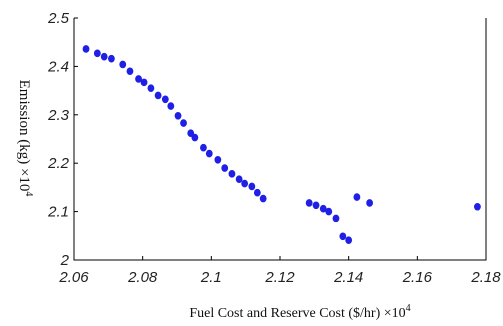 This screenshot has width=503, height=326. I want to click on x-tick-label: 2.18, so click(485, 277).